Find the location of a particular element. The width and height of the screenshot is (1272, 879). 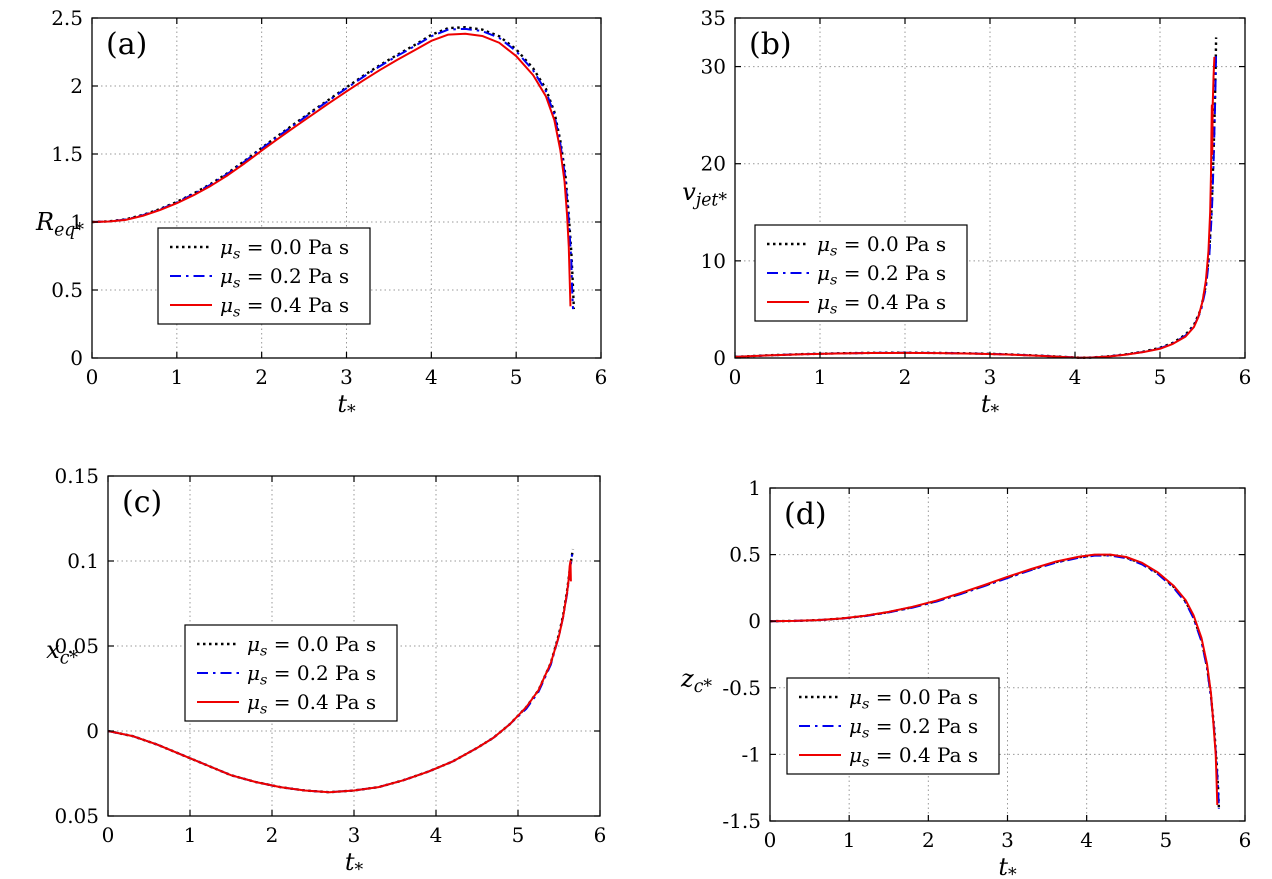

y-axis-label: xc* is located at coordinates (62, 652).